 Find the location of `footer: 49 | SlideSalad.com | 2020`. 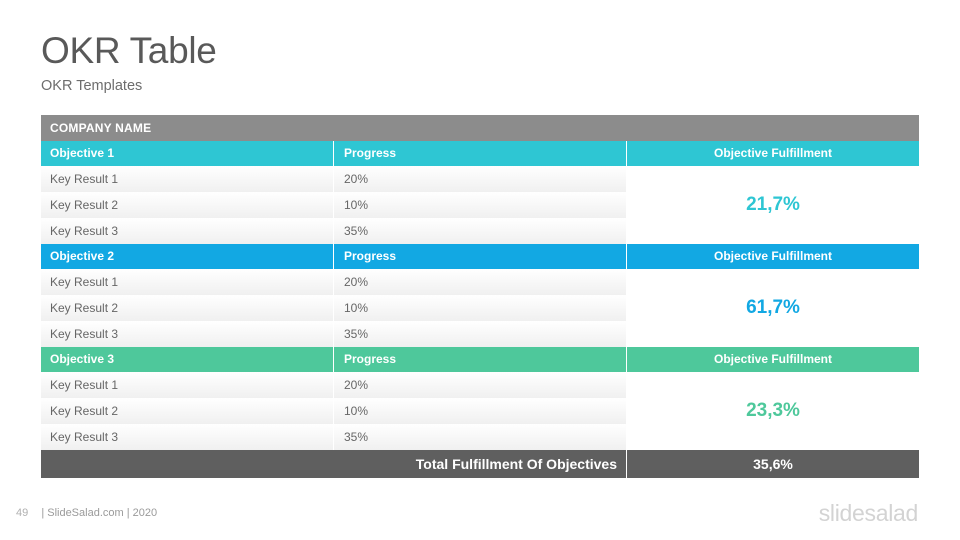

footer: 49 | SlideSalad.com | 2020 is located at coordinates (86, 513).